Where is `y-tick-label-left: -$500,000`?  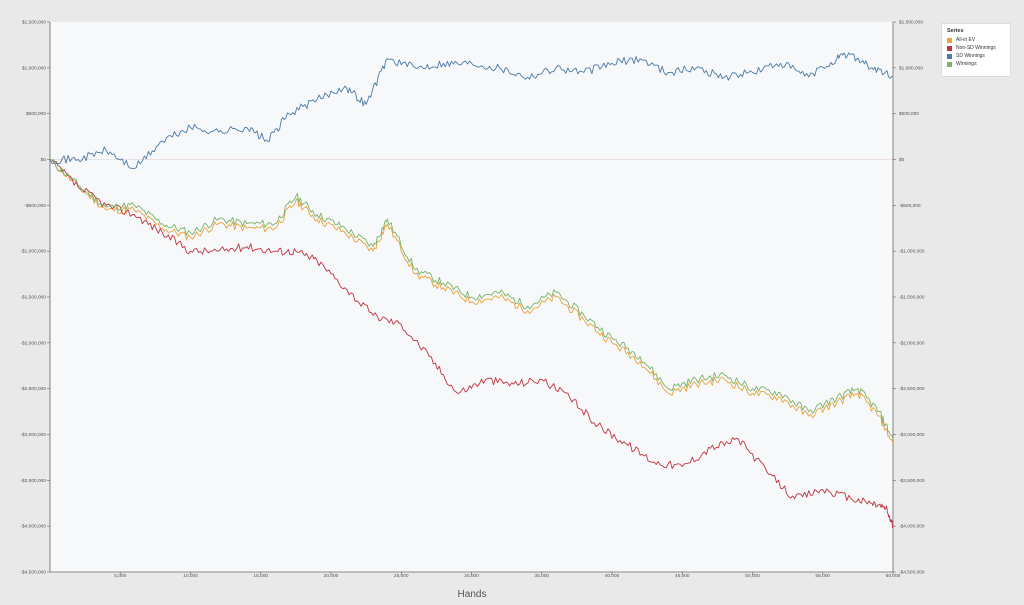 y-tick-label-left: -$500,000 is located at coordinates (35, 206).